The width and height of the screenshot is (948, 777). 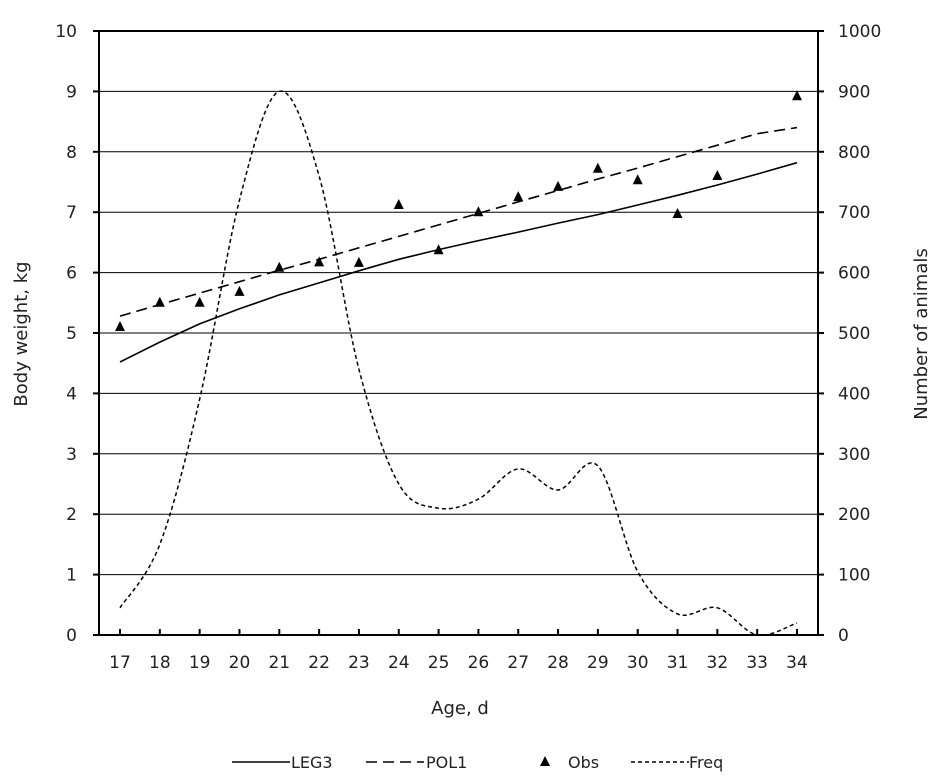 What do you see at coordinates (518, 663) in the screenshot?
I see `x-tick-label: 27` at bounding box center [518, 663].